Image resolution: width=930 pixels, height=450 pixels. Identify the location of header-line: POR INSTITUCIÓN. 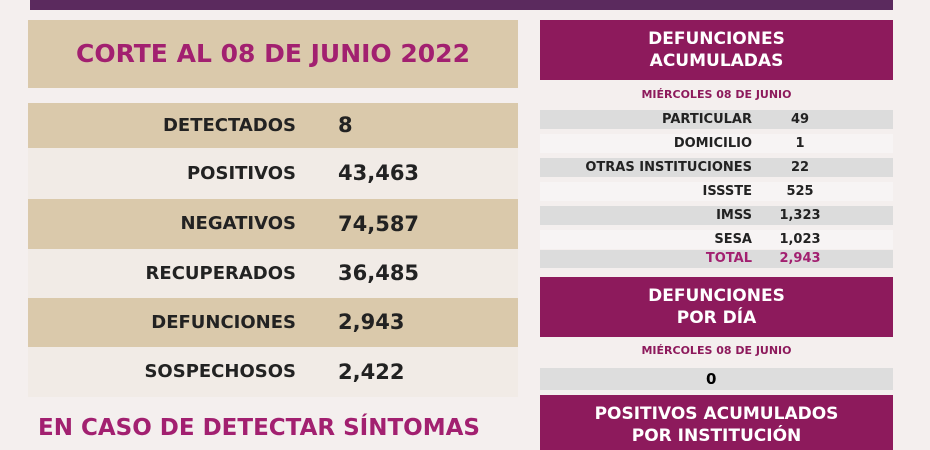
(716, 436).